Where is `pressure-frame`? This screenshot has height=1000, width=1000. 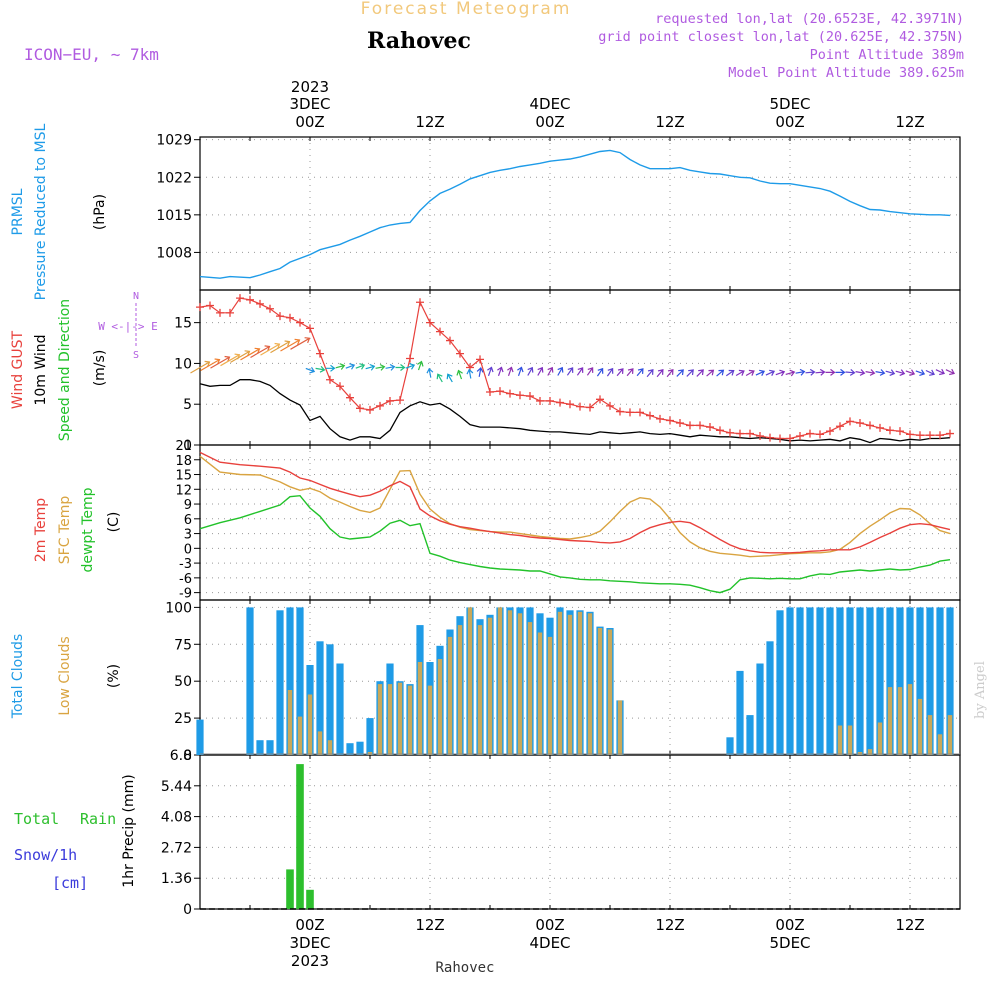
pressure-frame is located at coordinates (580, 213).